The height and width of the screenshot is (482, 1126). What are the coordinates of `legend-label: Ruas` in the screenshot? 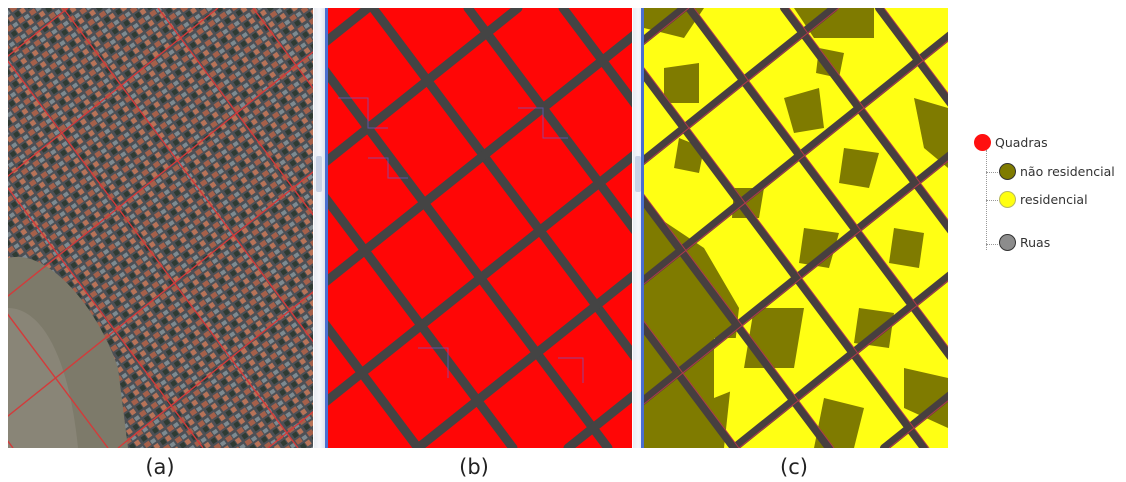 It's located at (1035, 242).